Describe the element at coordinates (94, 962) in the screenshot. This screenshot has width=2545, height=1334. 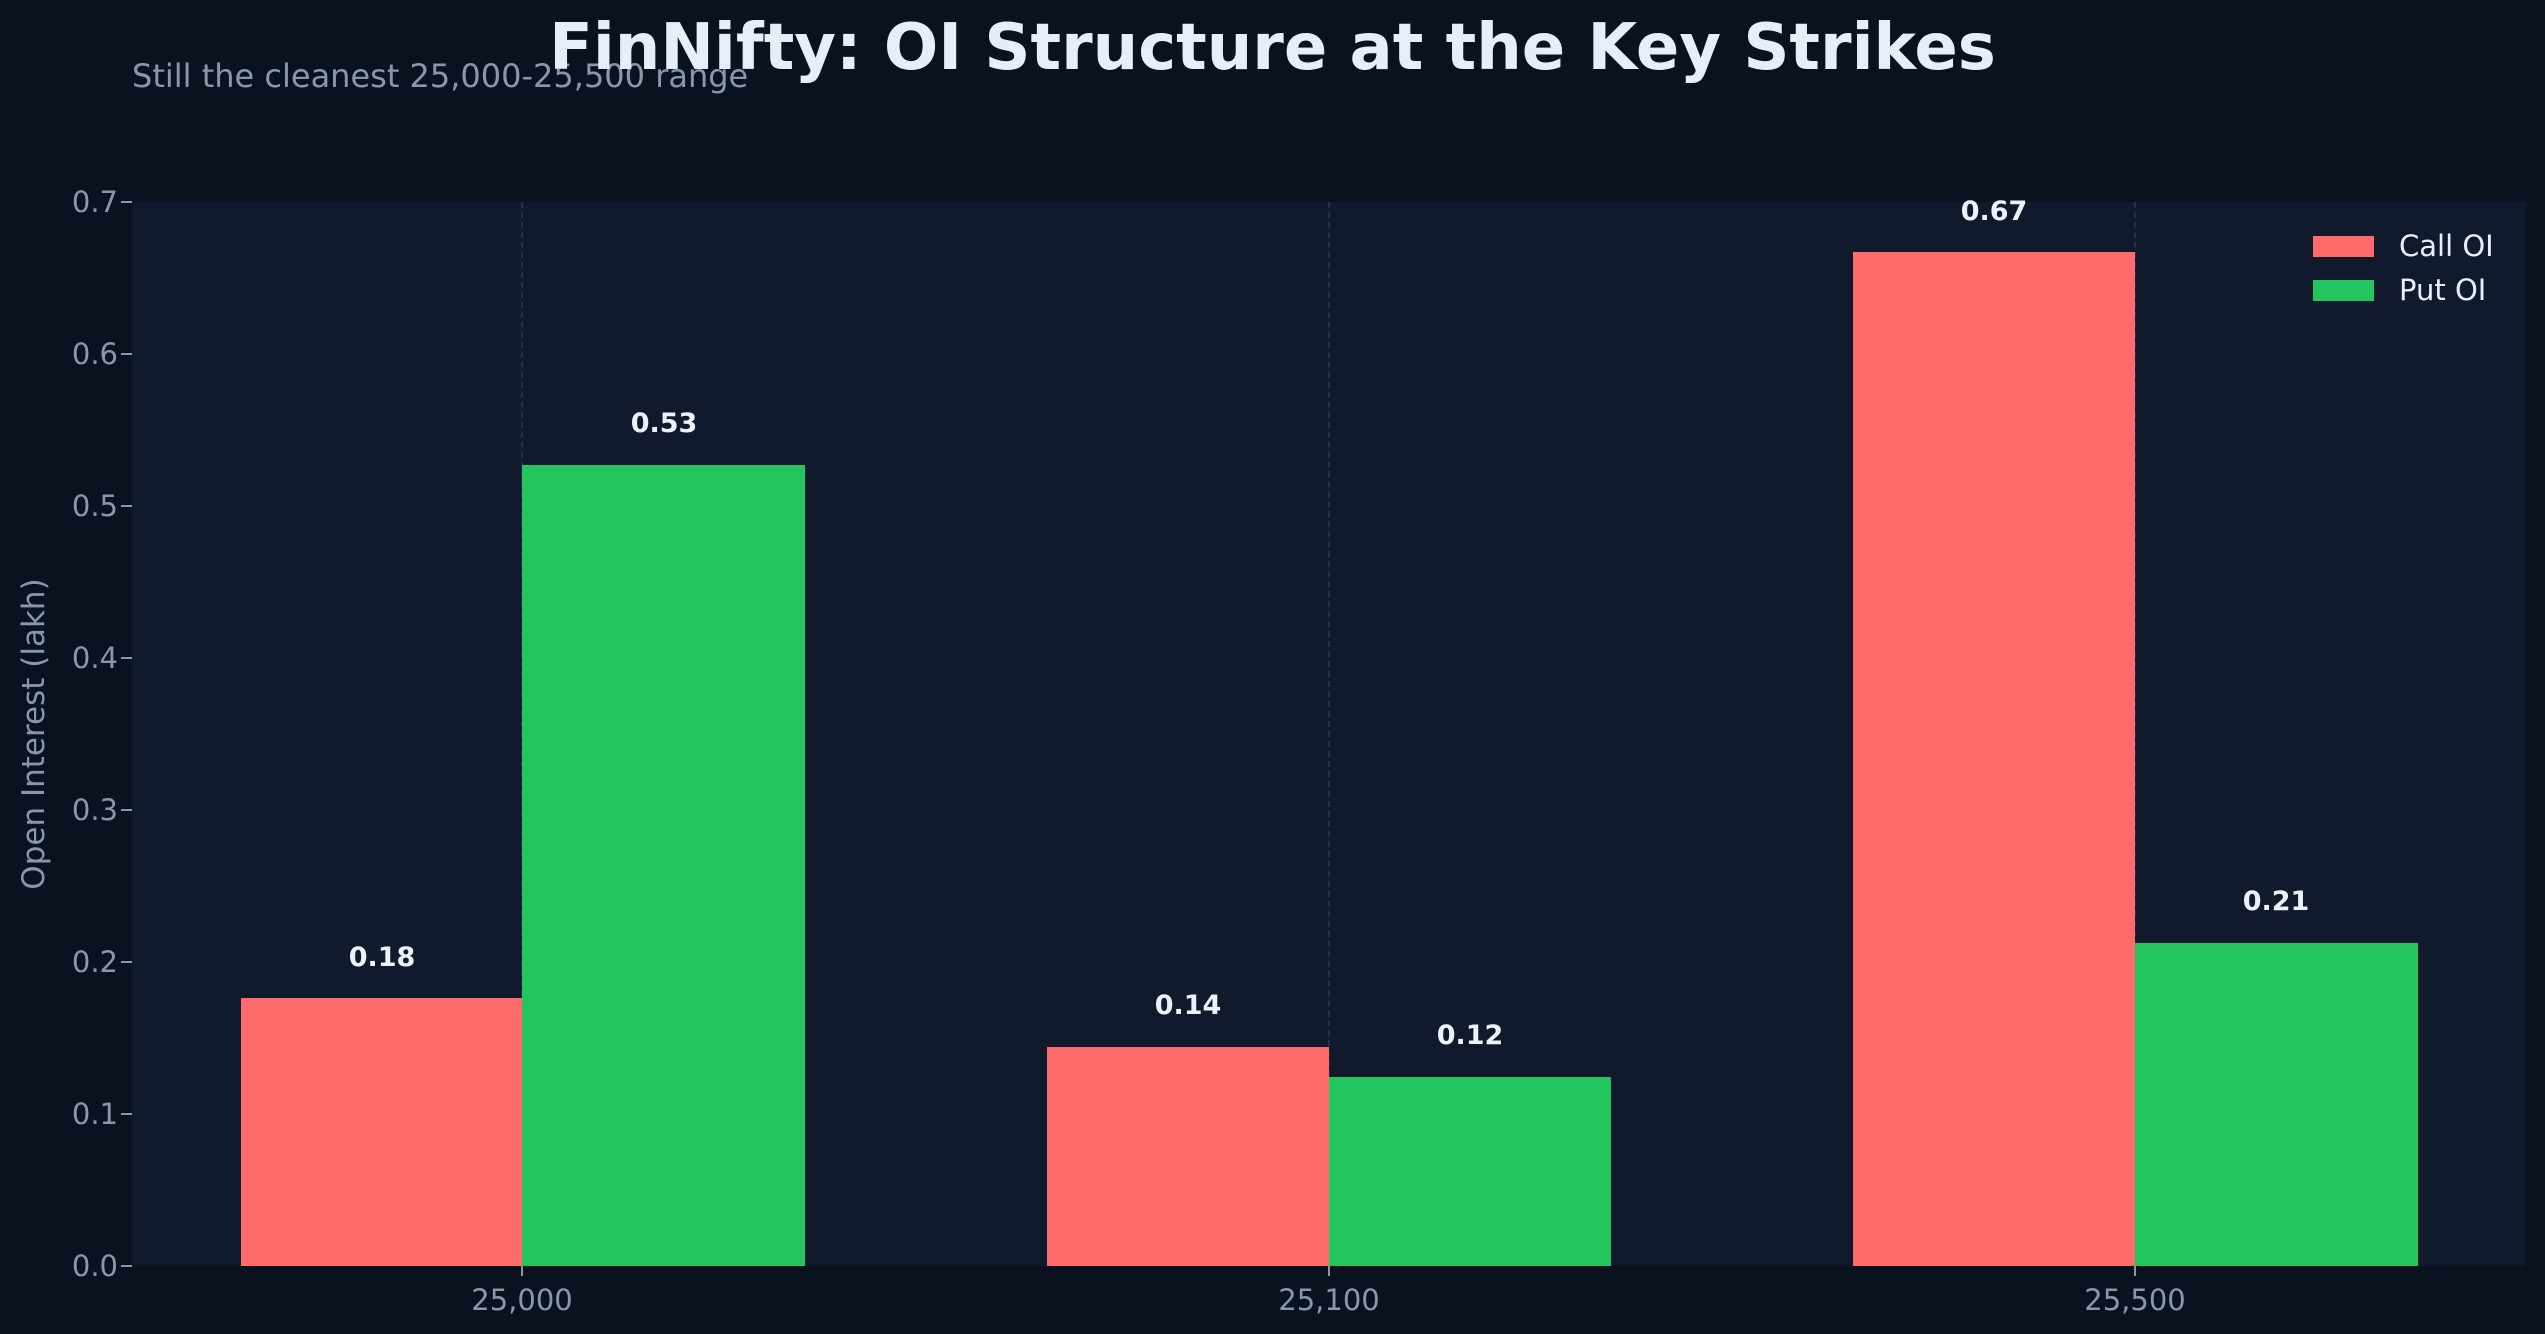
I see `y-tick-label: 0.2` at that location.